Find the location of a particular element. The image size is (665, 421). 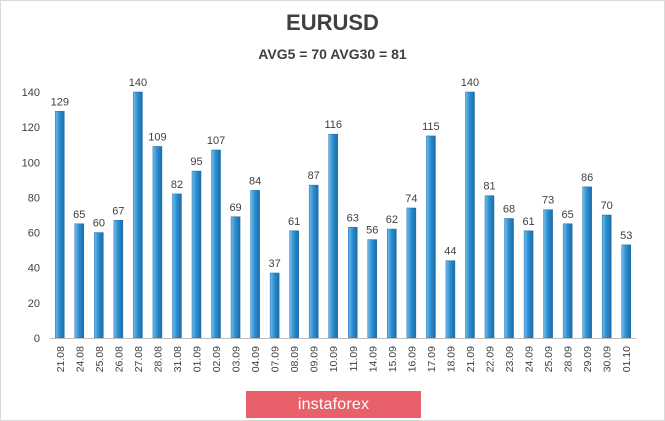

x-tick-label: 15.09 is located at coordinates (393, 359).